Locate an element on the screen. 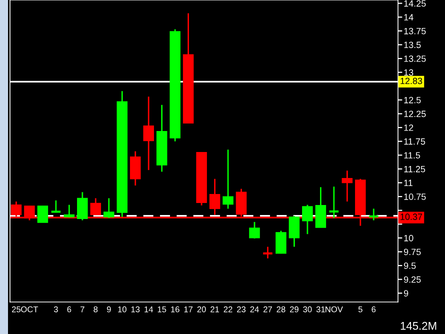 The width and height of the screenshot is (445, 334). x-tick-label: 3 is located at coordinates (56, 309).